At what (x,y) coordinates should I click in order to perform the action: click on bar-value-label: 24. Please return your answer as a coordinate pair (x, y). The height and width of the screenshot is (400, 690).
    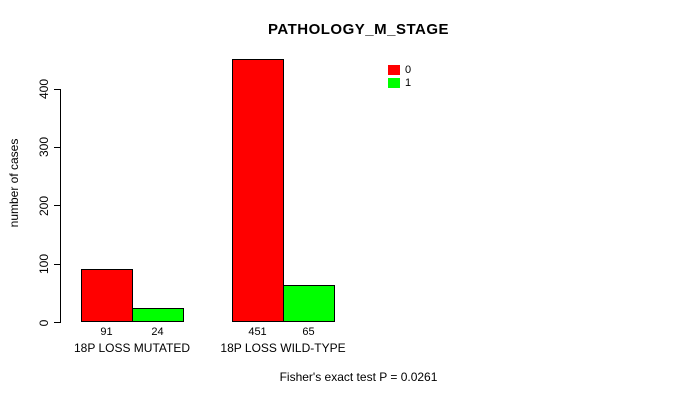
    Looking at the image, I should click on (157, 332).